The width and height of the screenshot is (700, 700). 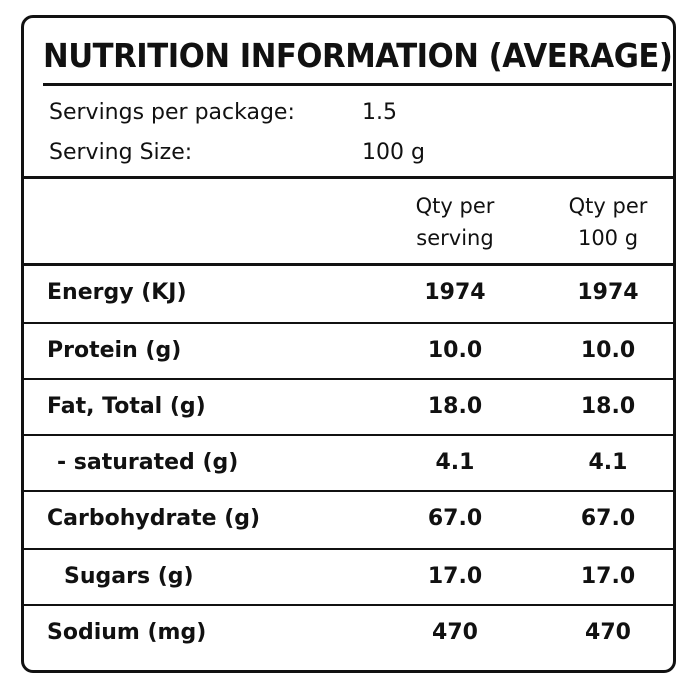 I want to click on header-divider, so click(x=348, y=177).